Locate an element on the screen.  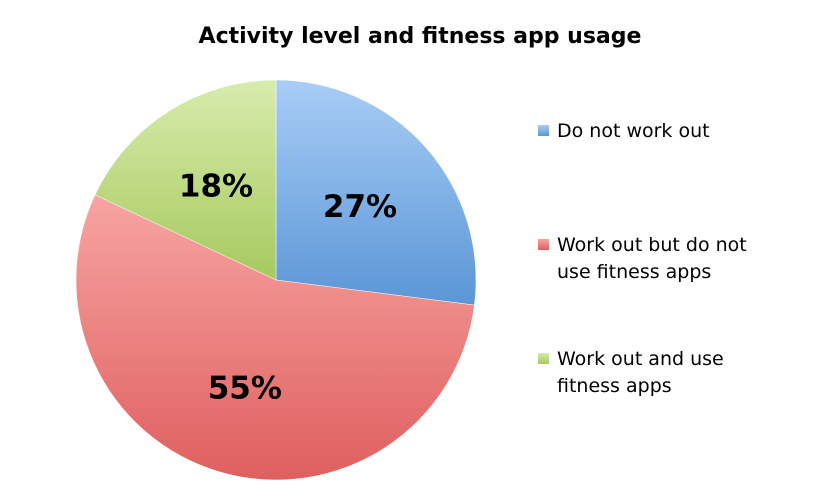
legend-label: Work out but do not use fitness apps is located at coordinates (652, 258).